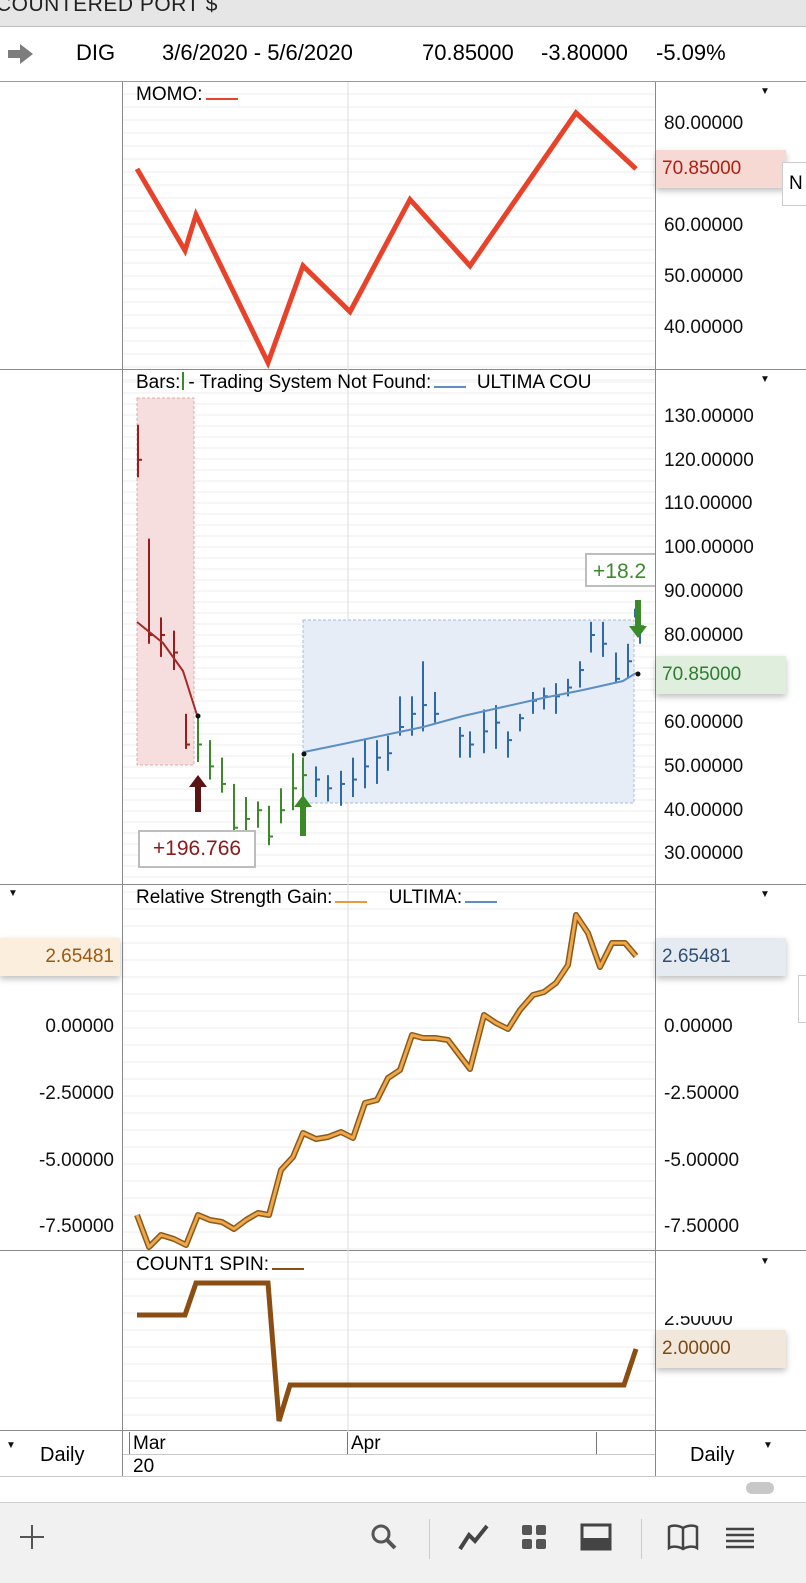 This screenshot has width=806, height=1583. What do you see at coordinates (79, 1026) in the screenshot?
I see `rsg-left-tick: 0.00000` at bounding box center [79, 1026].